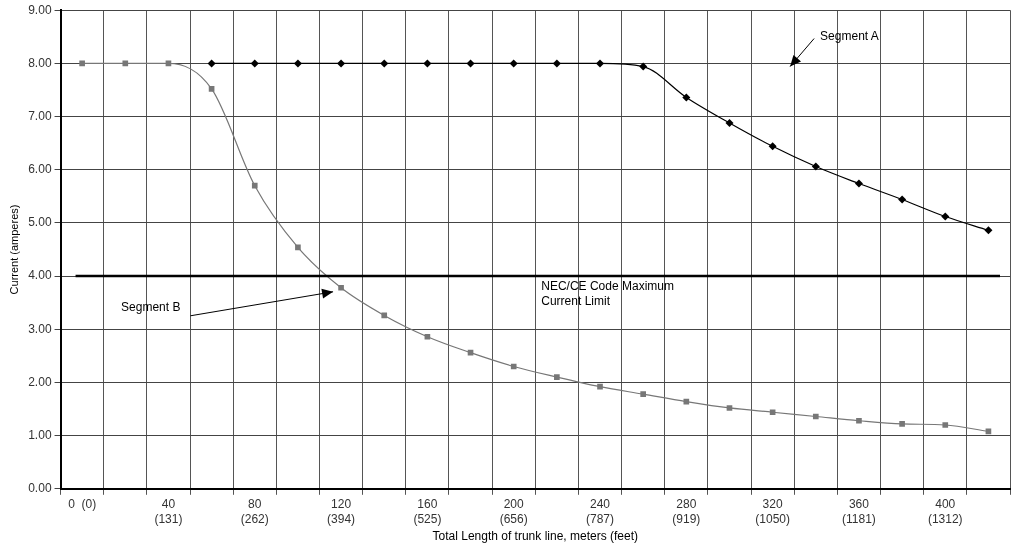 Image resolution: width=1014 pixels, height=548 pixels. I want to click on y-tick-label: 2.00, so click(40, 381).